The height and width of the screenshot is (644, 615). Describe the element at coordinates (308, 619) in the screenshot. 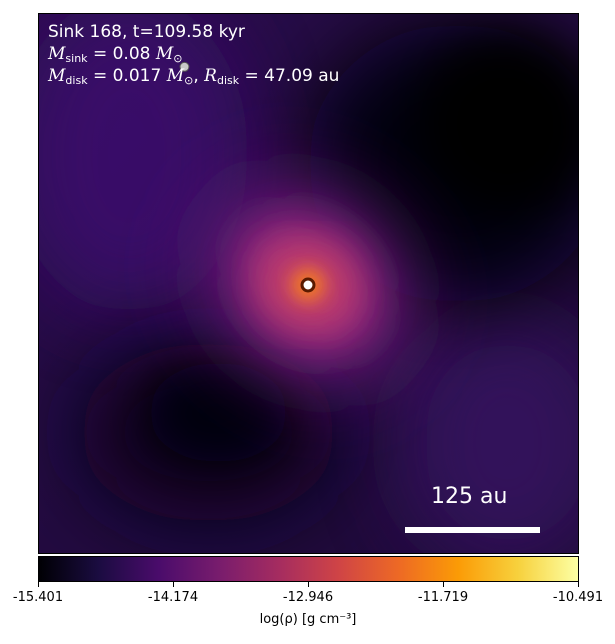

I see `colorbar-label: log(ρ) [g cm⁻³]` at that location.